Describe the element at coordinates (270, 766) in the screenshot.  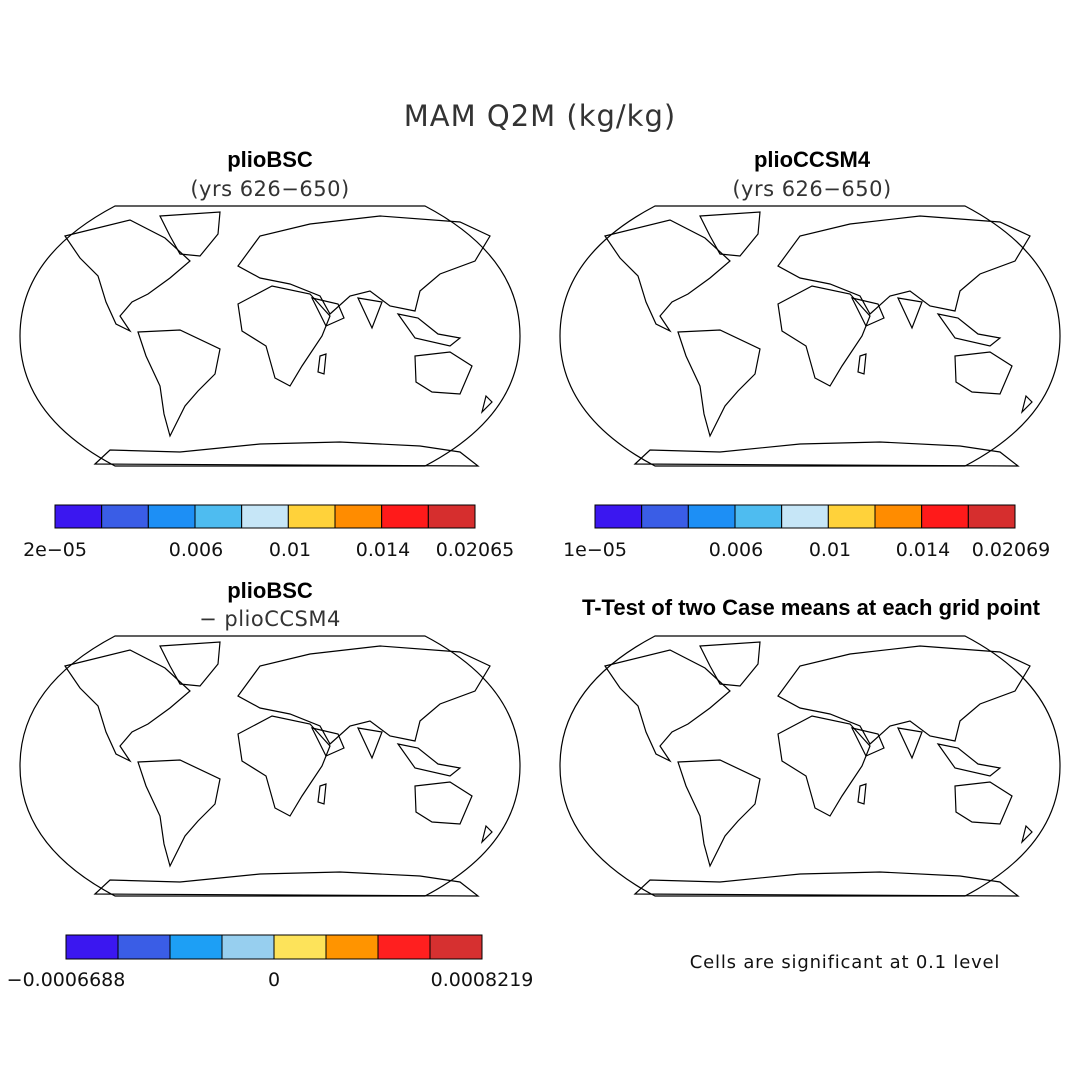
I see `map-difference` at that location.